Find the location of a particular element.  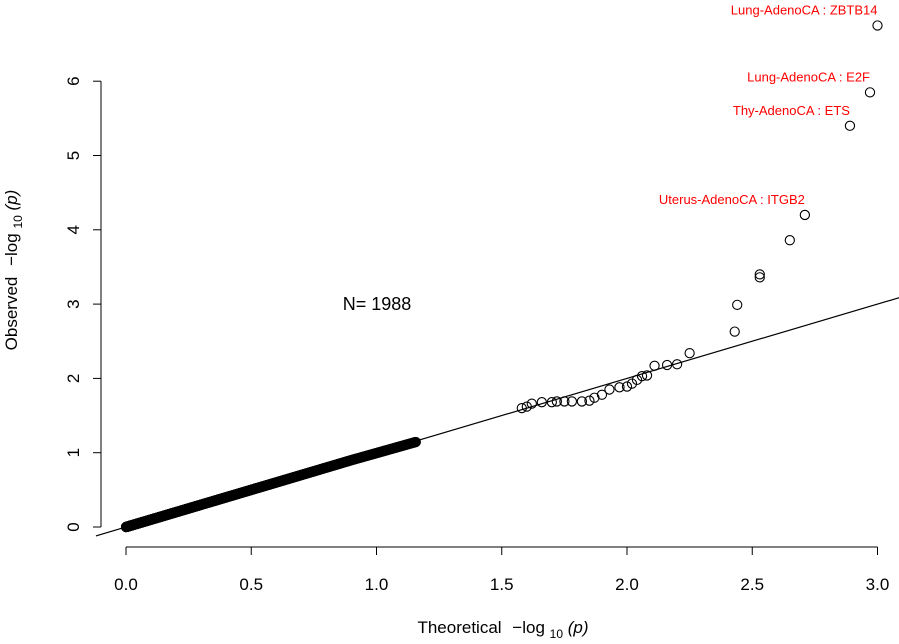

y-tick-label: 0 is located at coordinates (73, 526).